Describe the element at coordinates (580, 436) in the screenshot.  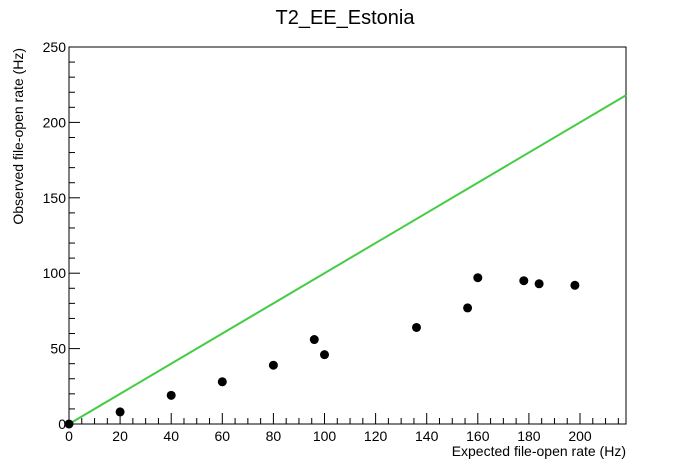
I see `x-tick-label: 200` at that location.